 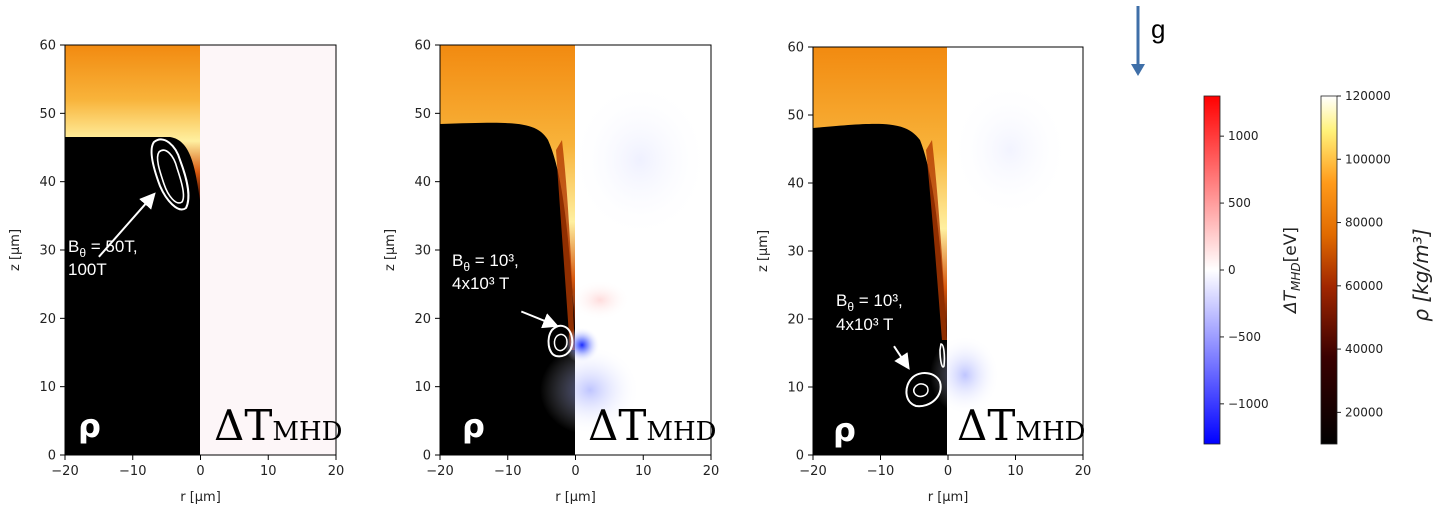 I want to click on b-field-annotation-line2: 100T, so click(x=87, y=269).